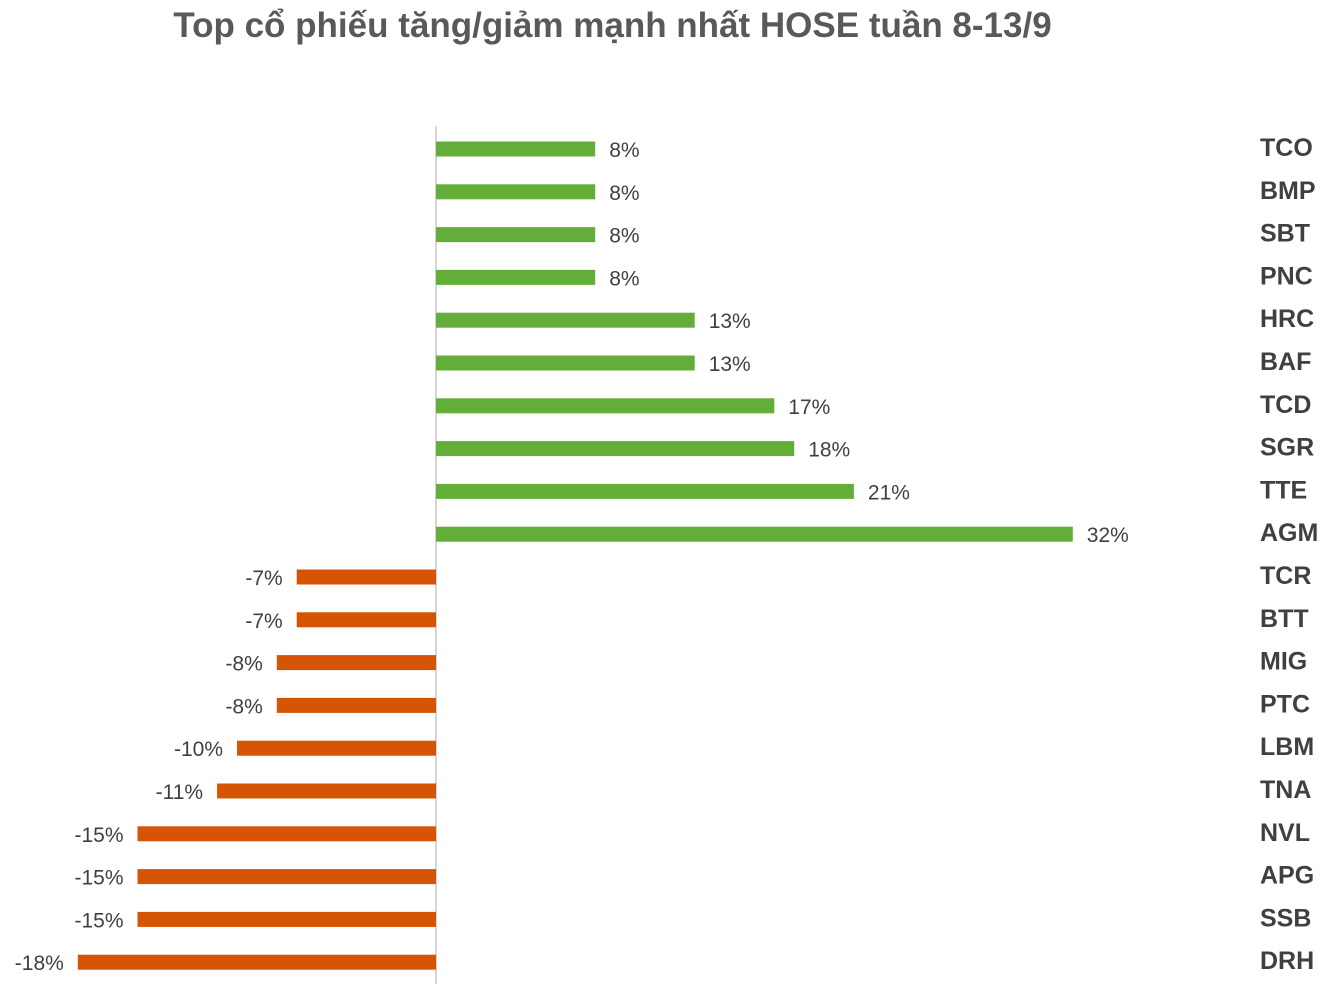  Describe the element at coordinates (243, 706) in the screenshot. I see `value-label-ptc: -8%` at that location.